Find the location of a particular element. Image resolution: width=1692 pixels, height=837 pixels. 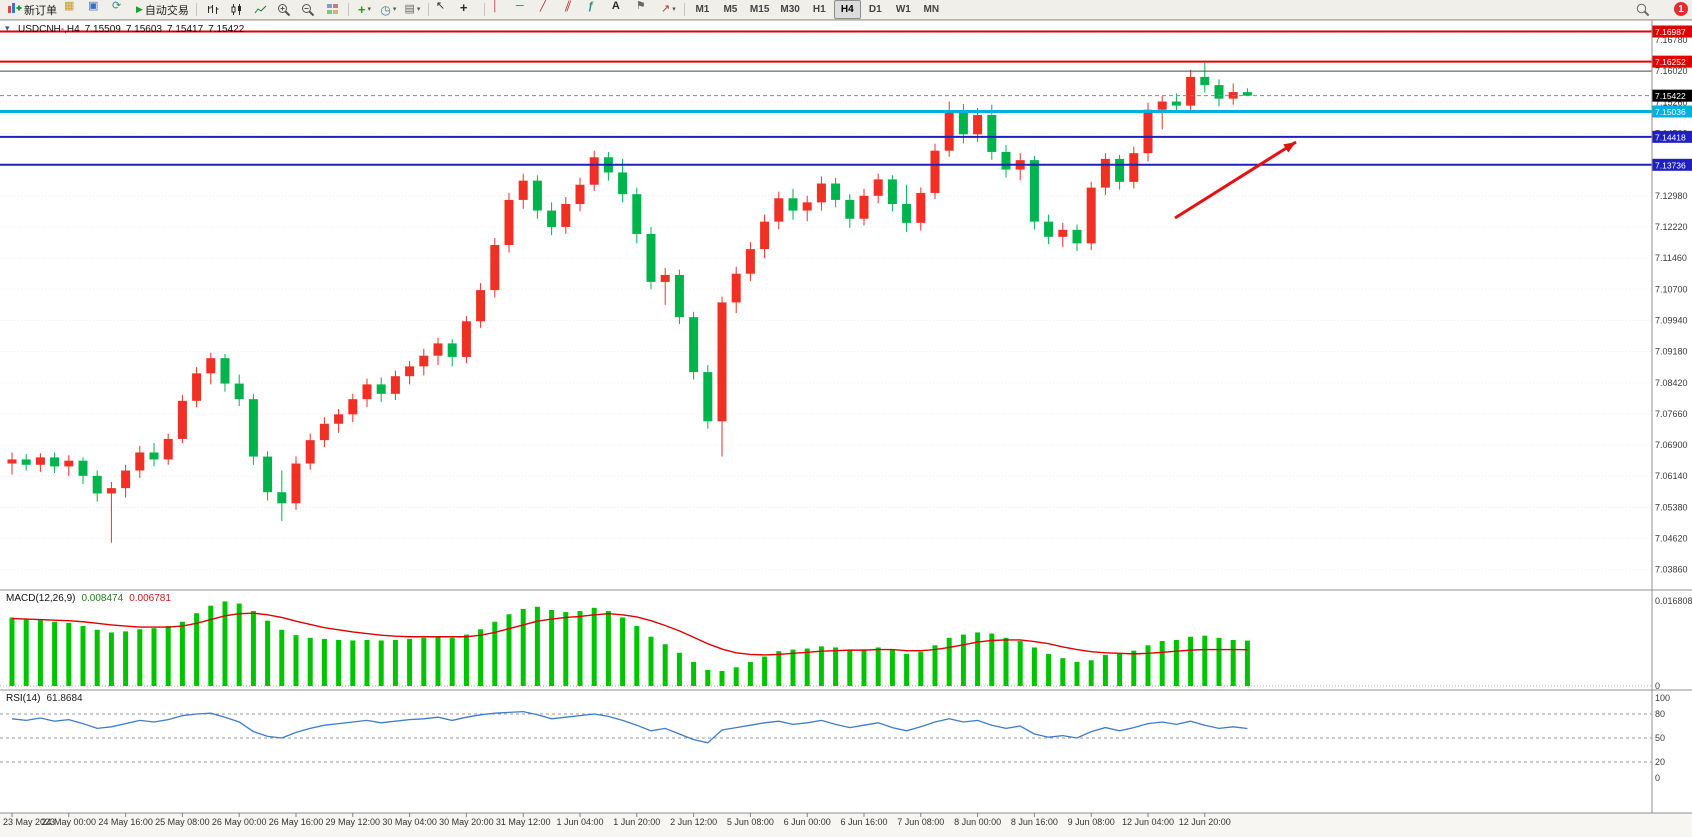

svg-text: 5 Jun 08:00 is located at coordinates (750, 822).